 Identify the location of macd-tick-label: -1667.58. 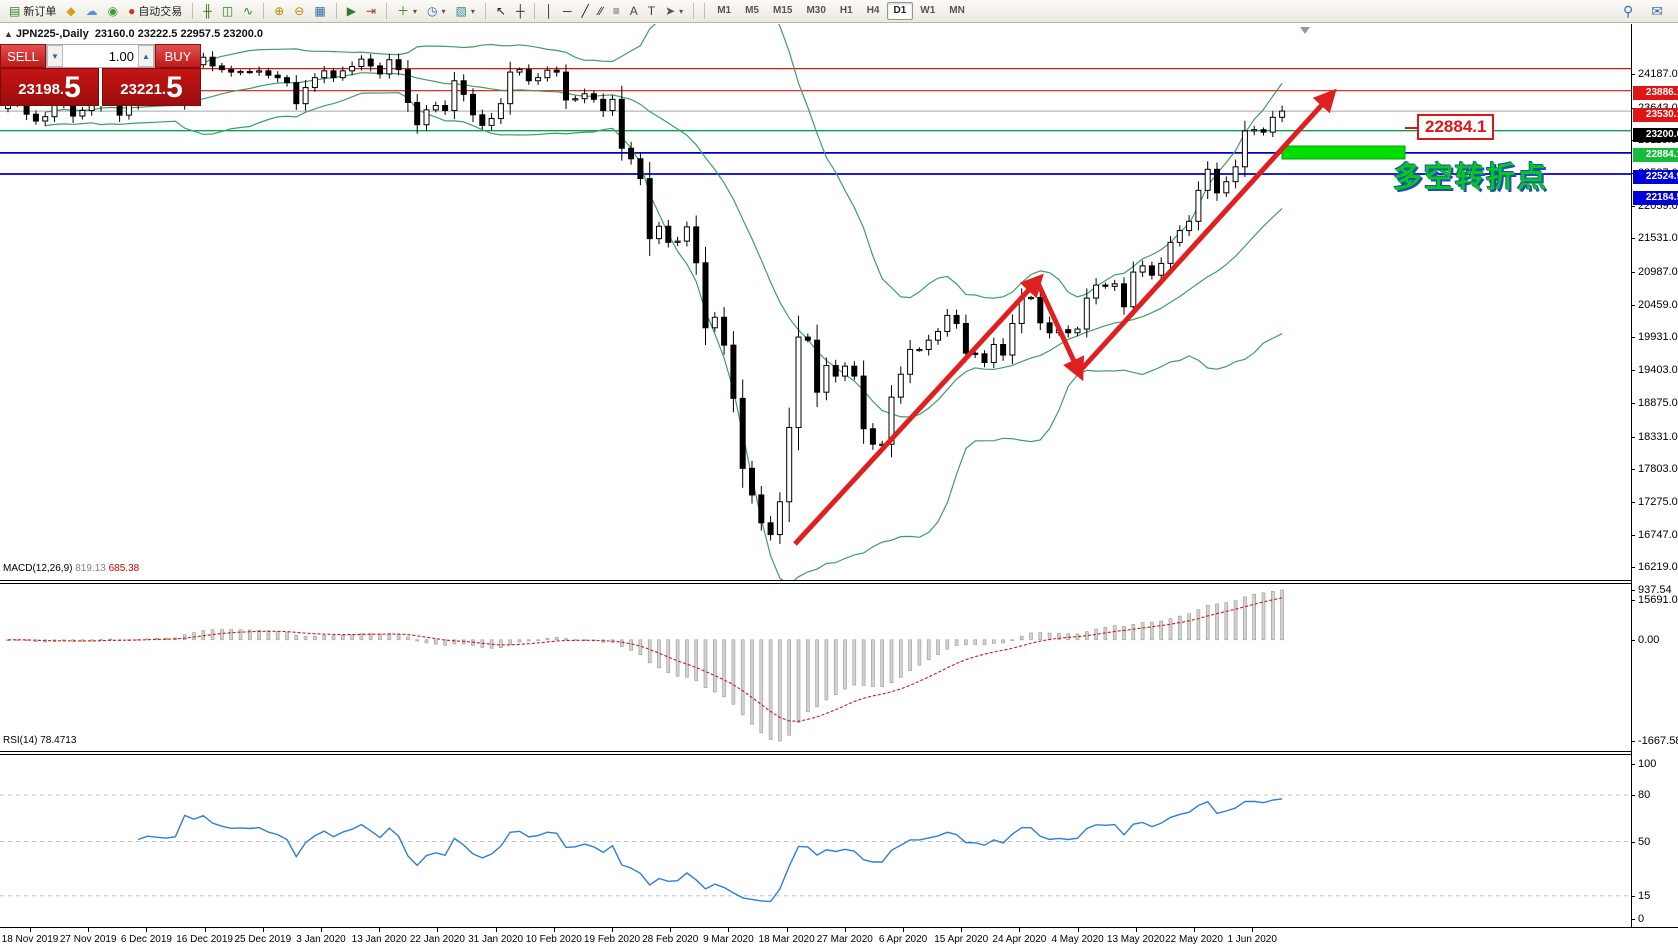
(1658, 741).